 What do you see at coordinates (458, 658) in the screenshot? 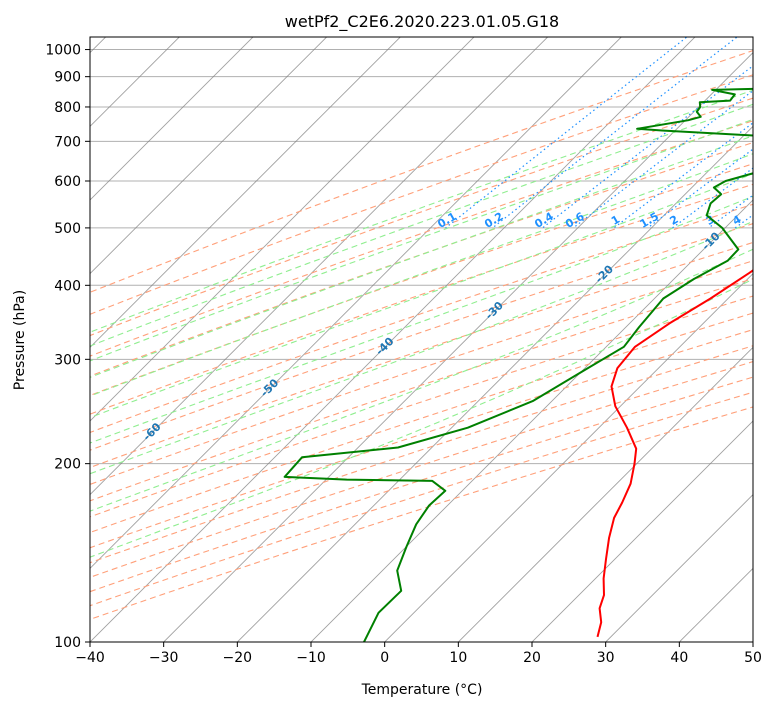
I see `x-tick-label: 10` at bounding box center [458, 658].